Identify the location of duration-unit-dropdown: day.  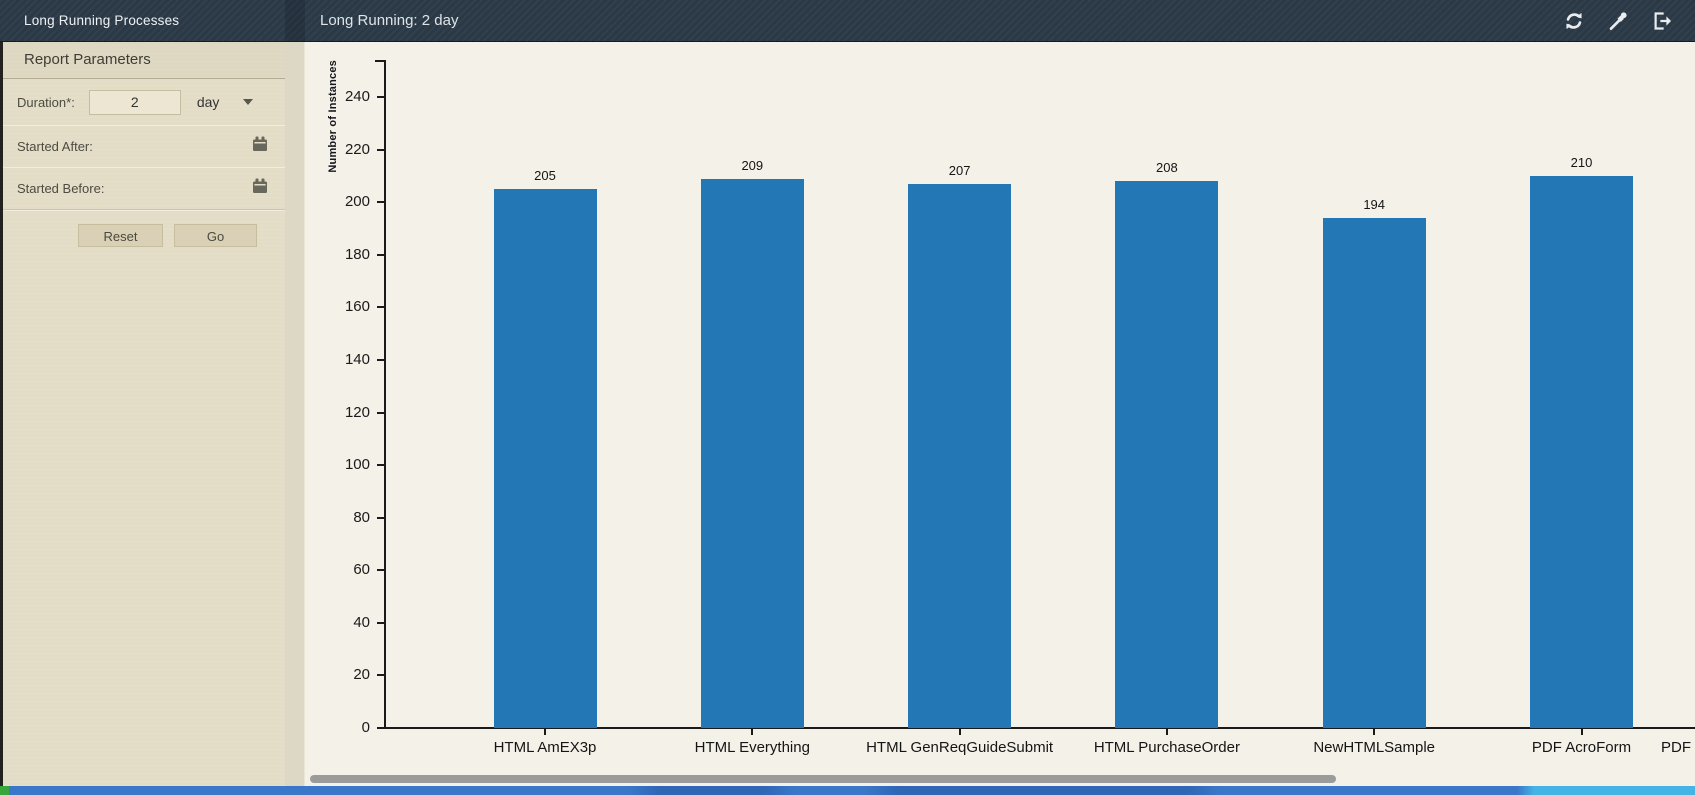
(225, 102).